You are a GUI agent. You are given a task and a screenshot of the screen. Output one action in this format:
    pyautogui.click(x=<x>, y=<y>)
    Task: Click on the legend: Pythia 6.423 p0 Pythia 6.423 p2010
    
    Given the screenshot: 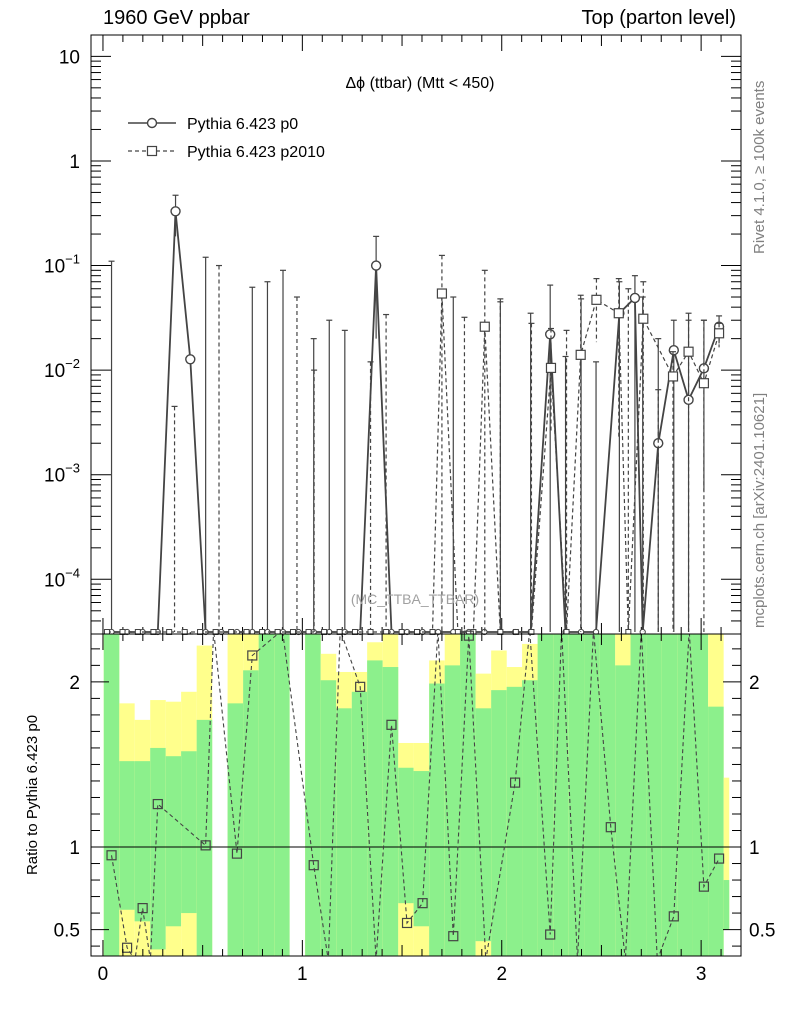 What is the action you would take?
    pyautogui.click(x=226, y=138)
    